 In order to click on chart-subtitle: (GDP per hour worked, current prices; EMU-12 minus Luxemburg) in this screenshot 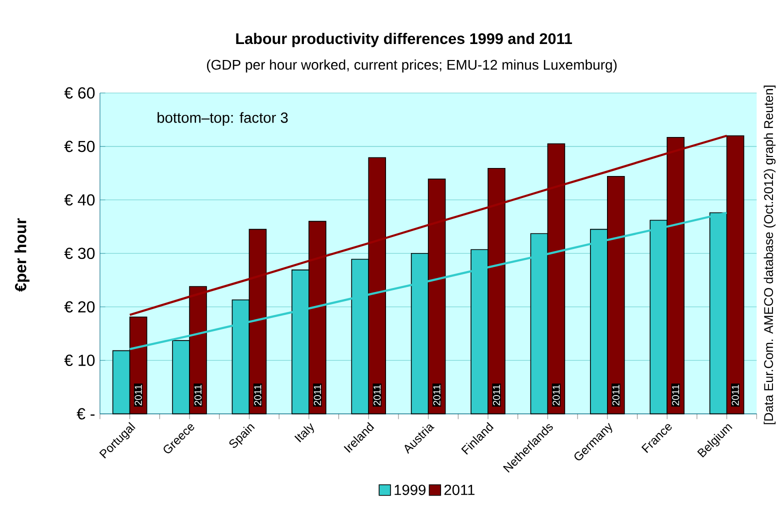, I will do `click(411, 66)`.